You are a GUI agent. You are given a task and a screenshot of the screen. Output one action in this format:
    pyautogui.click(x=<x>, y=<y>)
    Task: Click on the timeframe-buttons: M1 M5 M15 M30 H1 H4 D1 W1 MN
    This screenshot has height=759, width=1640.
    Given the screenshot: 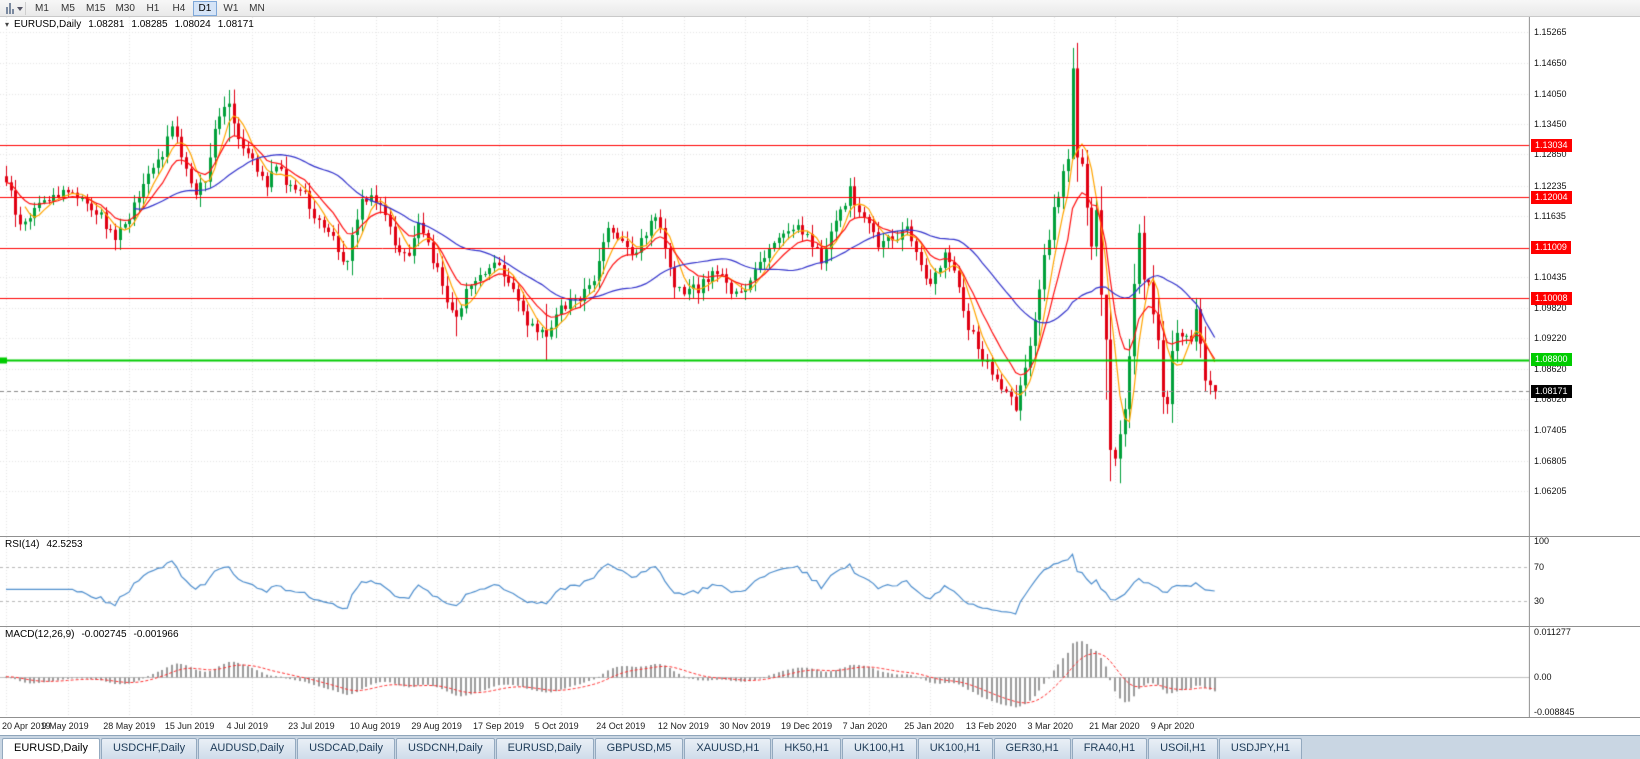 What is the action you would take?
    pyautogui.click(x=149, y=8)
    